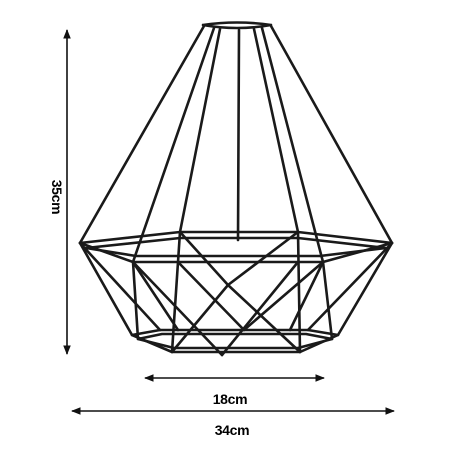 The image size is (452, 452). Describe the element at coordinates (237, 25) in the screenshot. I see `top-ring` at that location.